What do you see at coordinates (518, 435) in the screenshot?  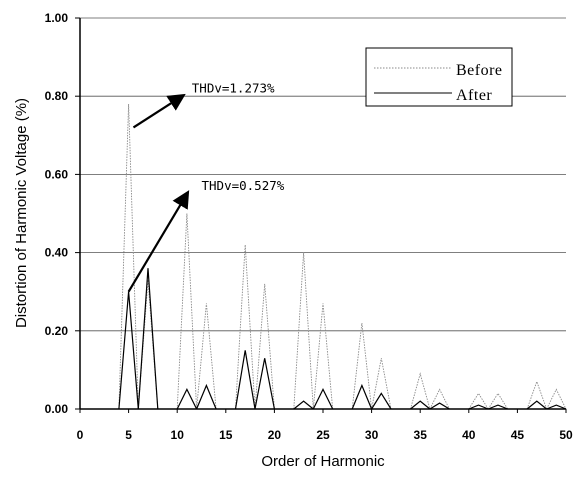 I see `x-tick-label: 45` at bounding box center [518, 435].